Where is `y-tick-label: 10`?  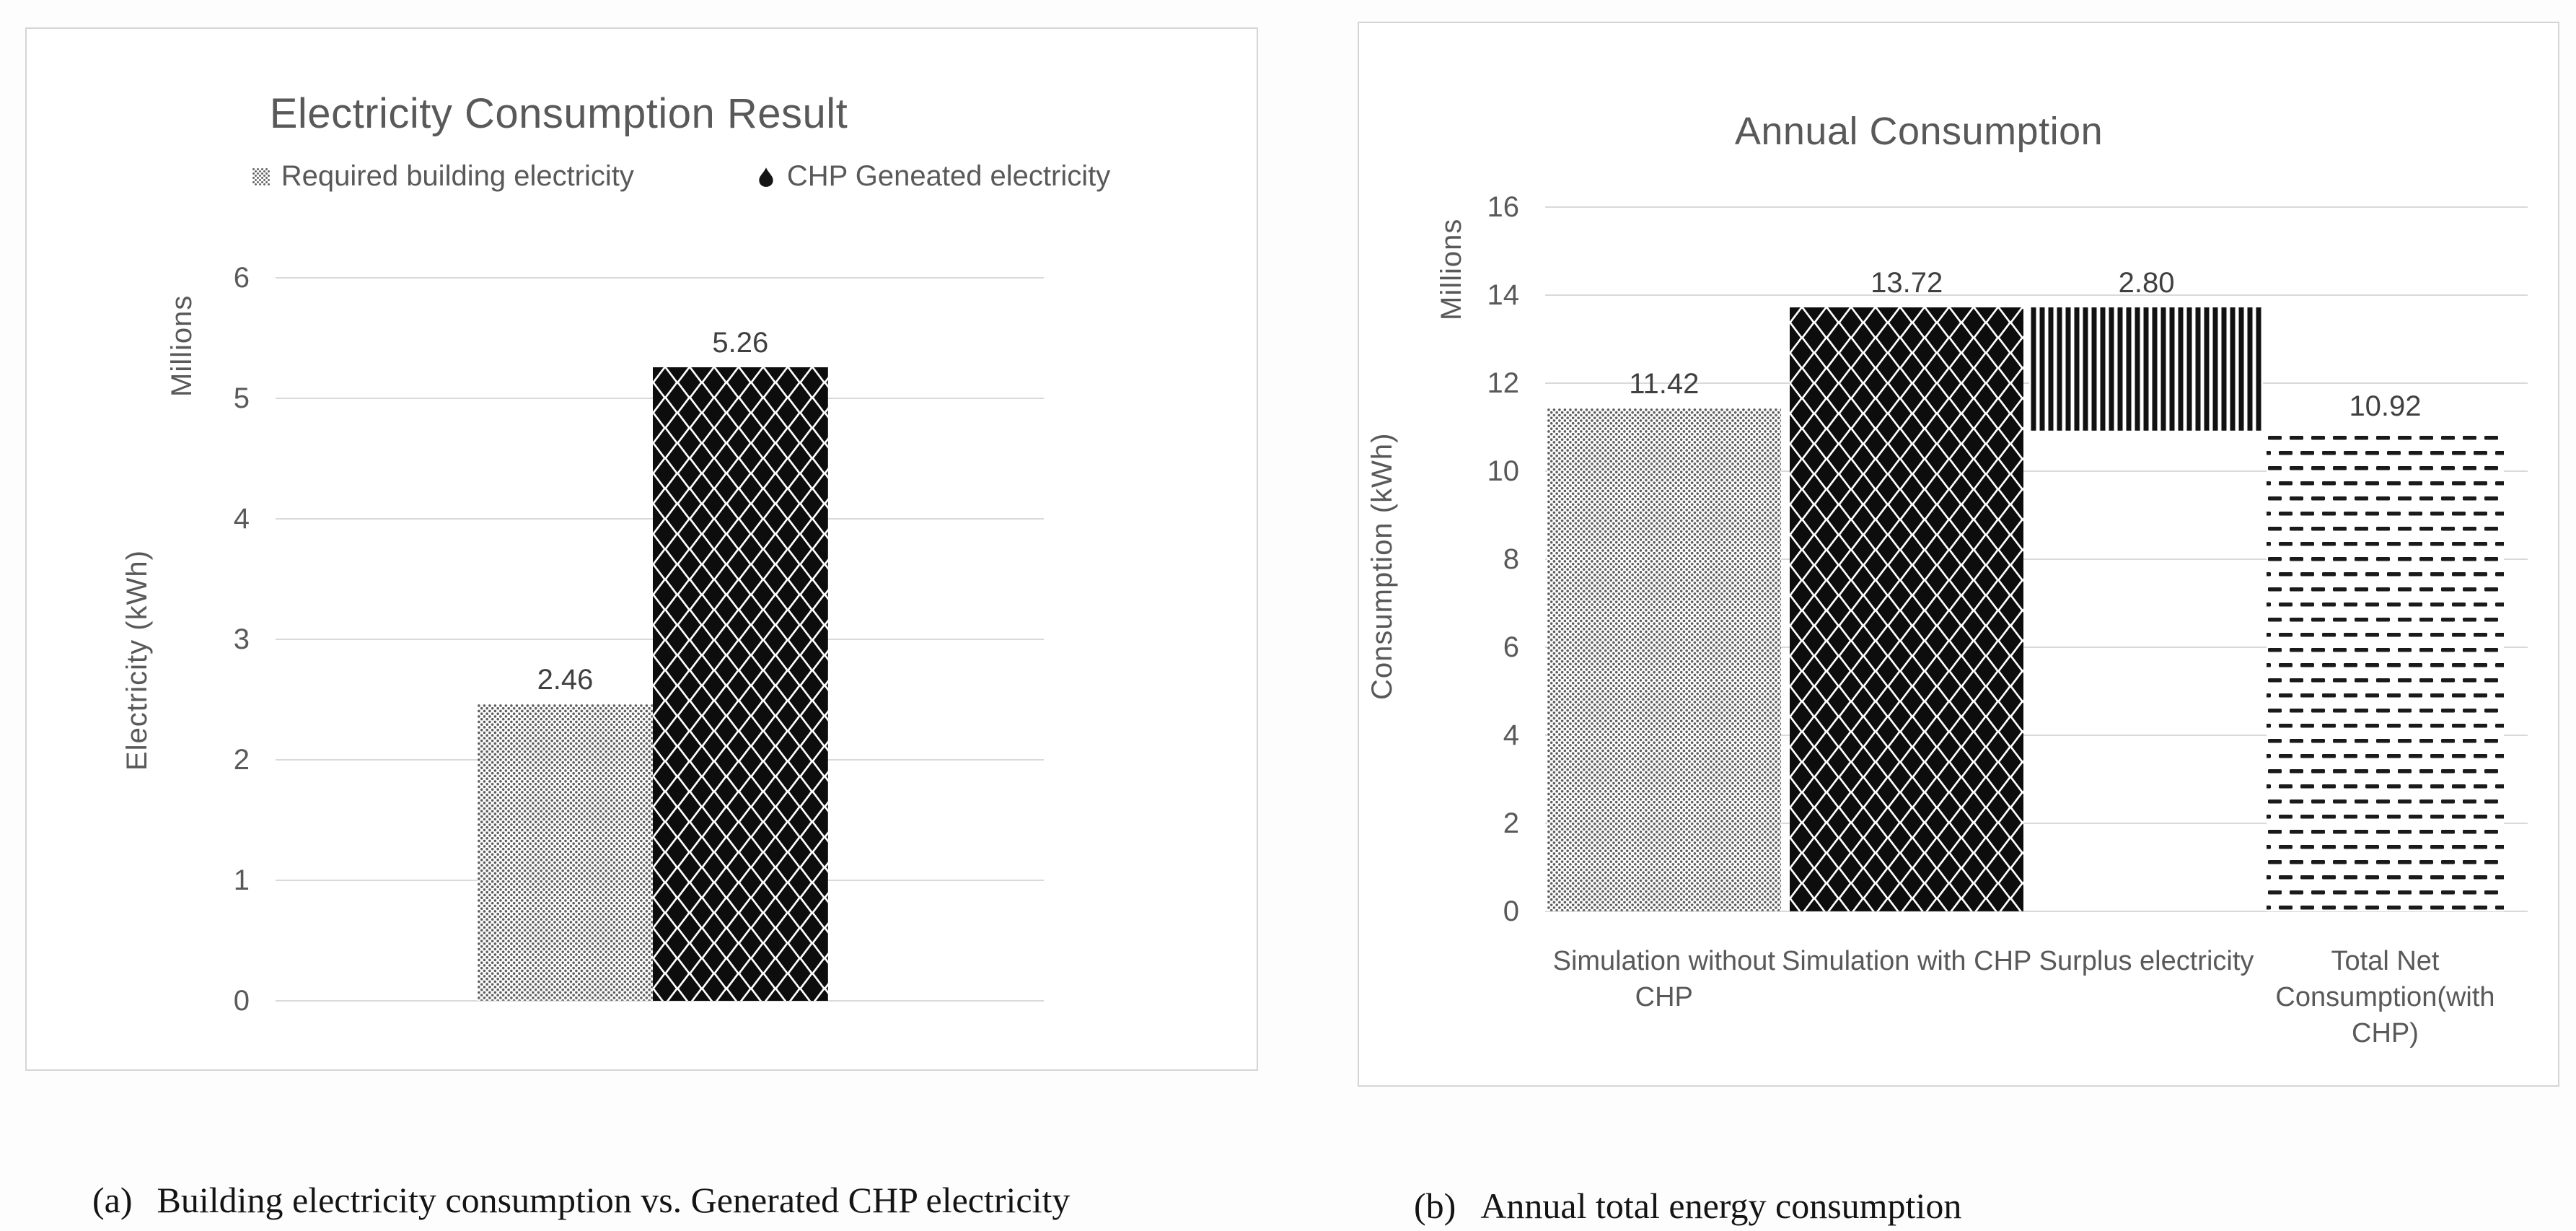
y-tick-label: 10 is located at coordinates (1503, 471).